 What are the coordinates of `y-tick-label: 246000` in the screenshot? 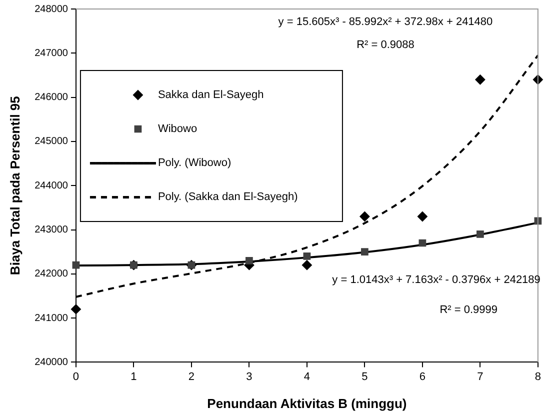 It's located at (51, 98).